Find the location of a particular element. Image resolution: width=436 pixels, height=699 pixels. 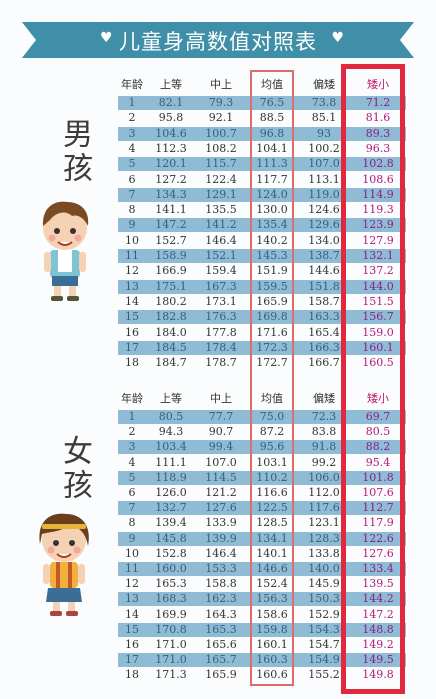

banner-ribbon is located at coordinates (218, 40).